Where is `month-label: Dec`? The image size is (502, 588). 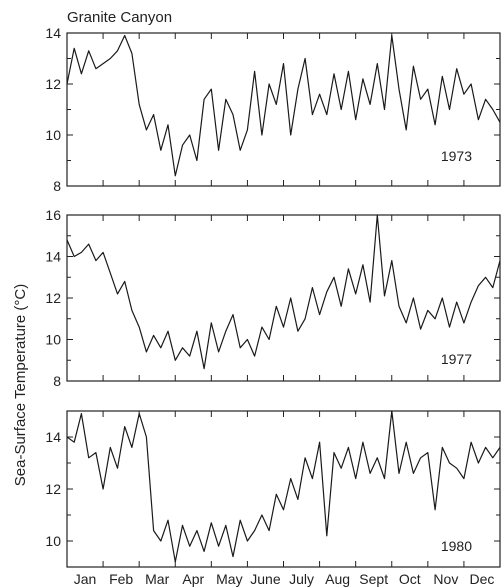 month-label: Dec is located at coordinates (482, 579).